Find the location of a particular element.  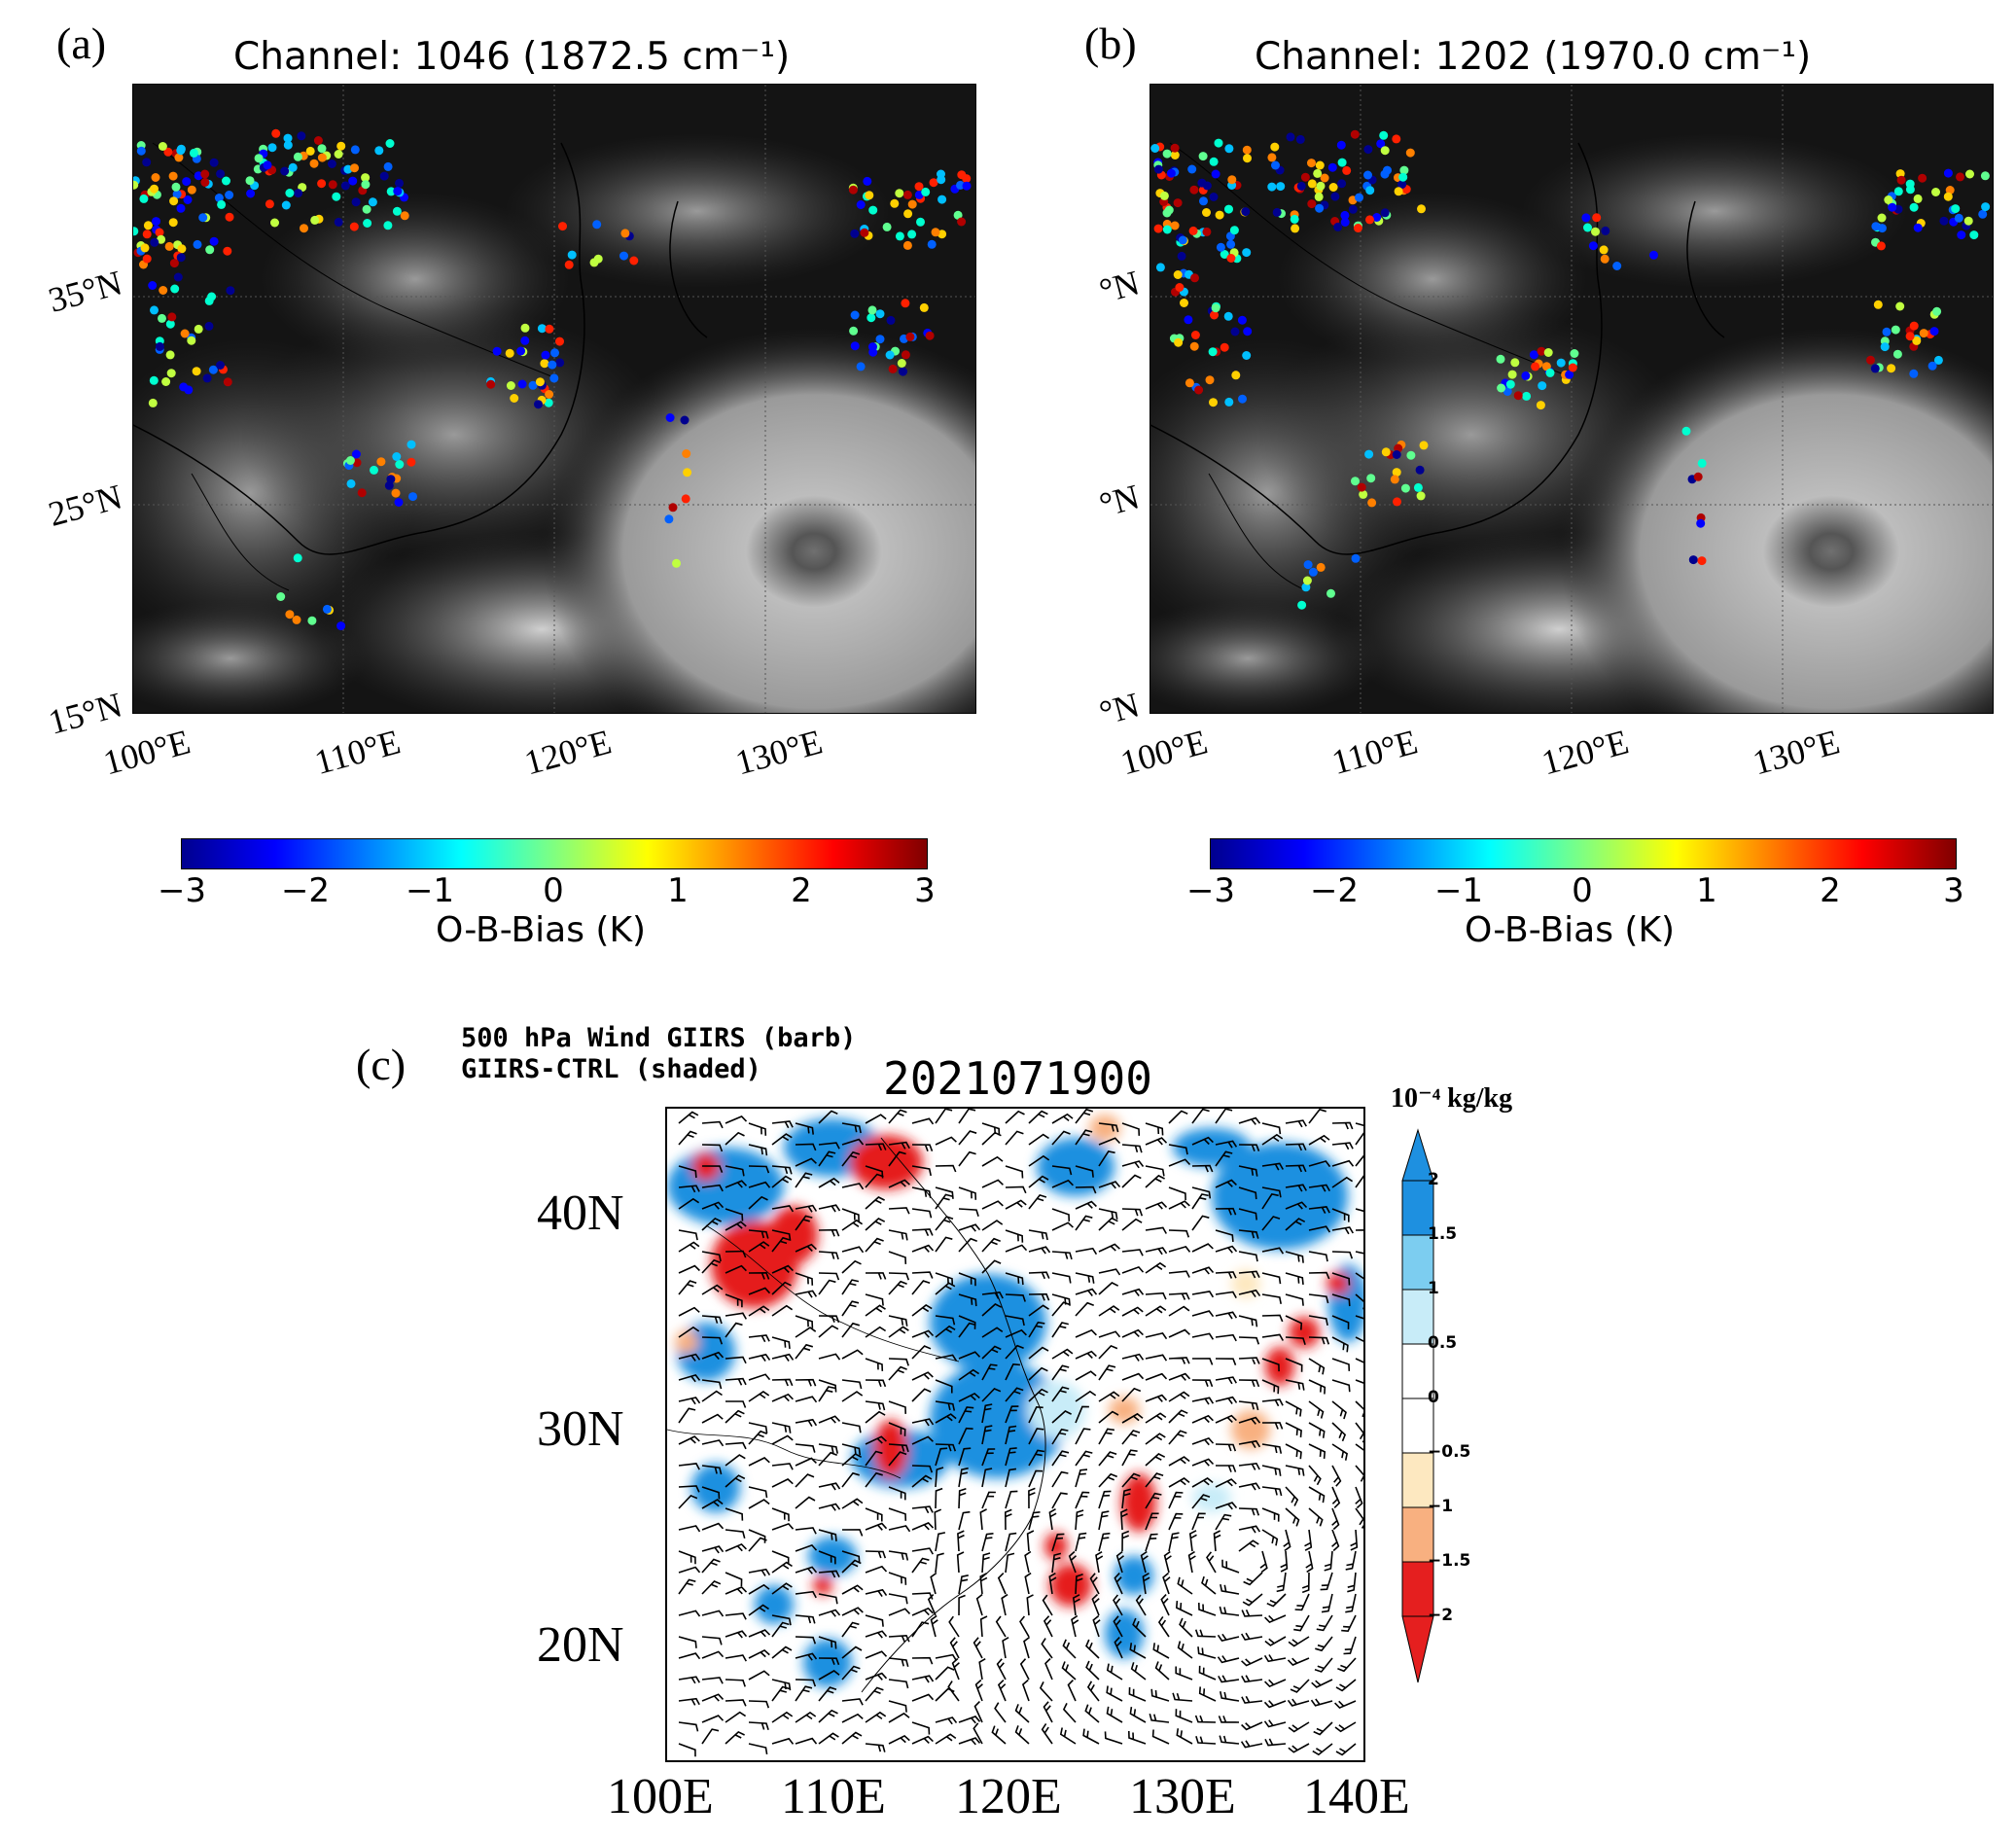

panel-b-observation-dots is located at coordinates (1570, 369).